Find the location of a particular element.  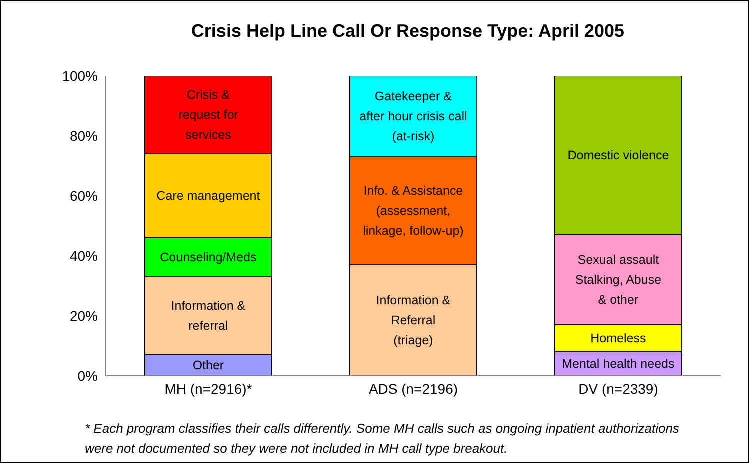

series-label: Information & referral is located at coordinates (208, 316).